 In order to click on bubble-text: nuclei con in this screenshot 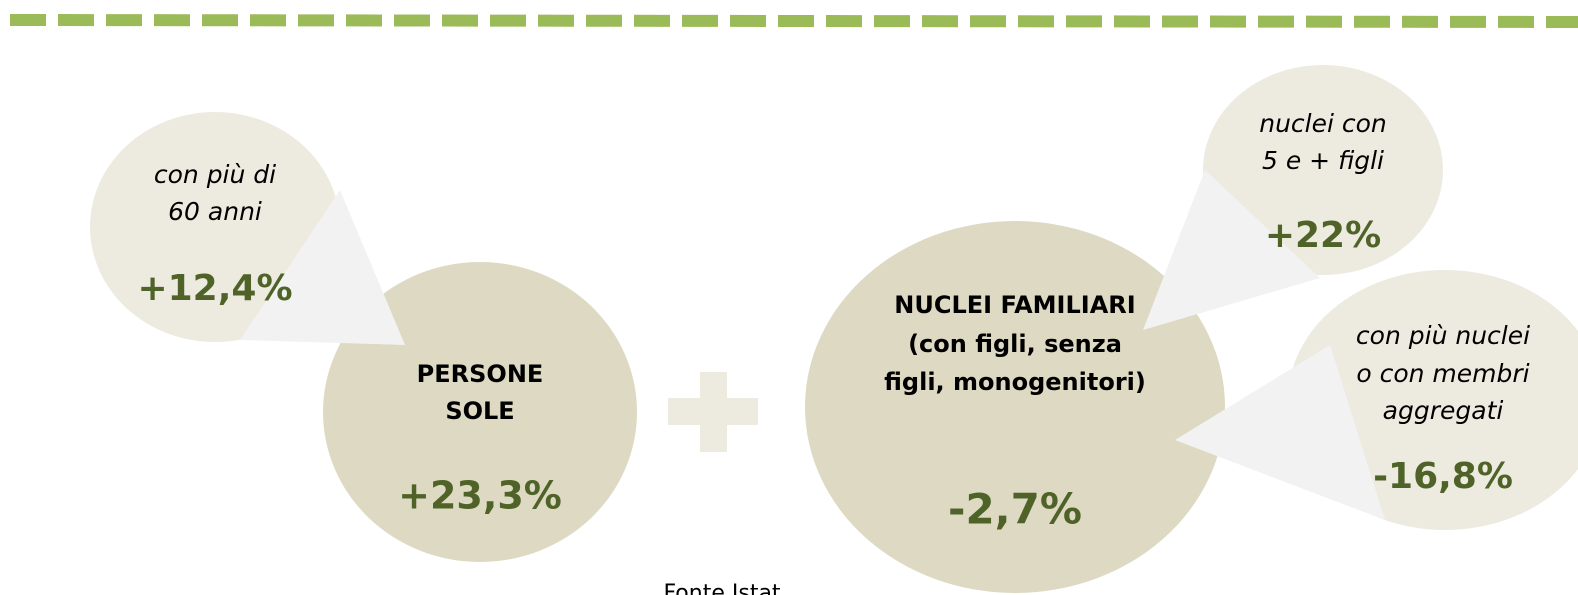, I will do `click(1323, 123)`.